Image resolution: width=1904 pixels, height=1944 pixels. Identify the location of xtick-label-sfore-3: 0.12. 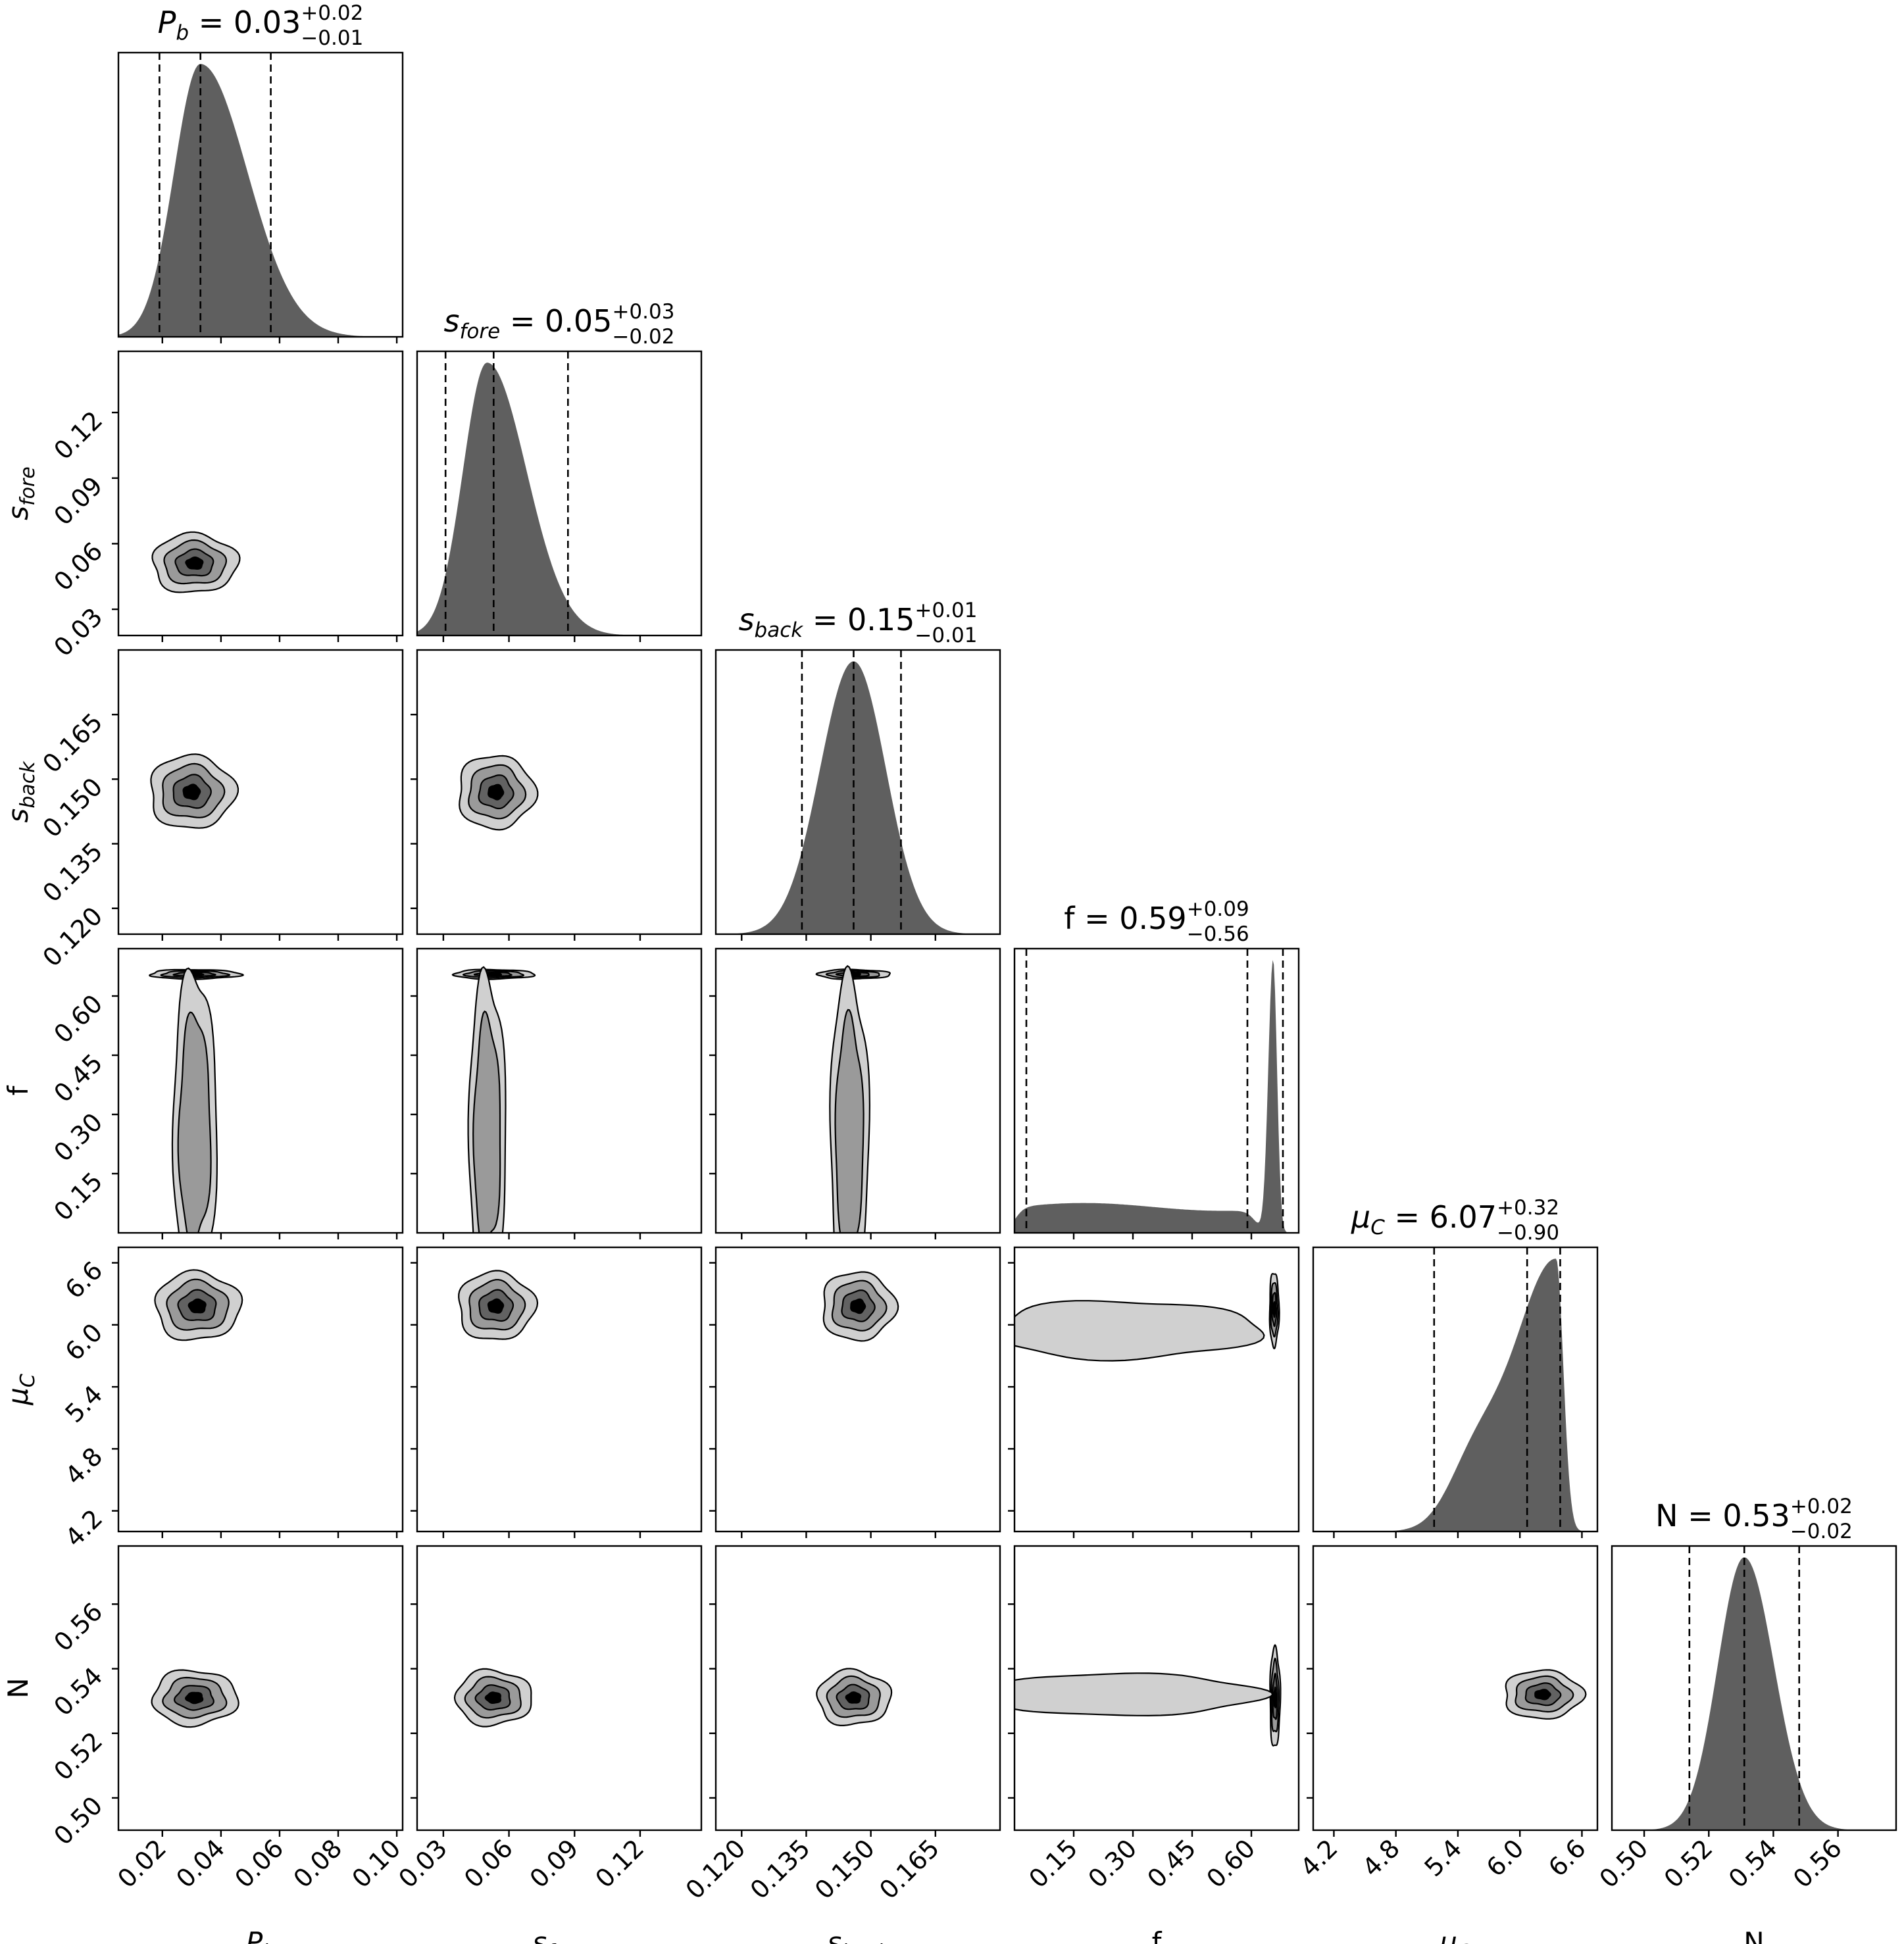
(619, 1863).